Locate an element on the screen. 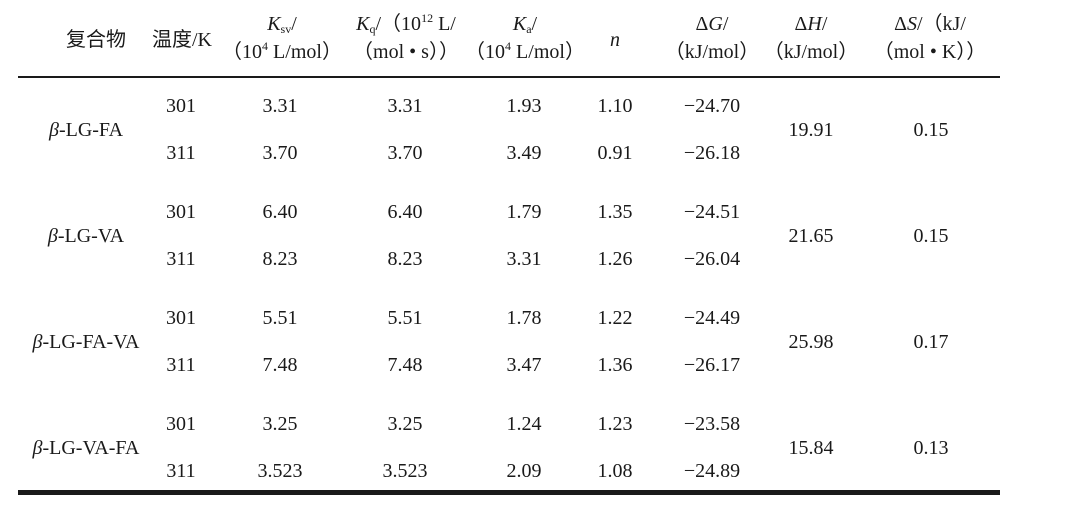  cell-n: 0.91 is located at coordinates (615, 153).